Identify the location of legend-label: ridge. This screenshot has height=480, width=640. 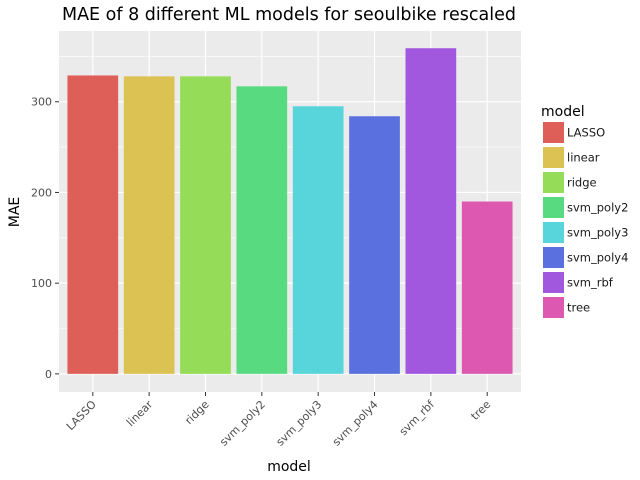
(582, 183).